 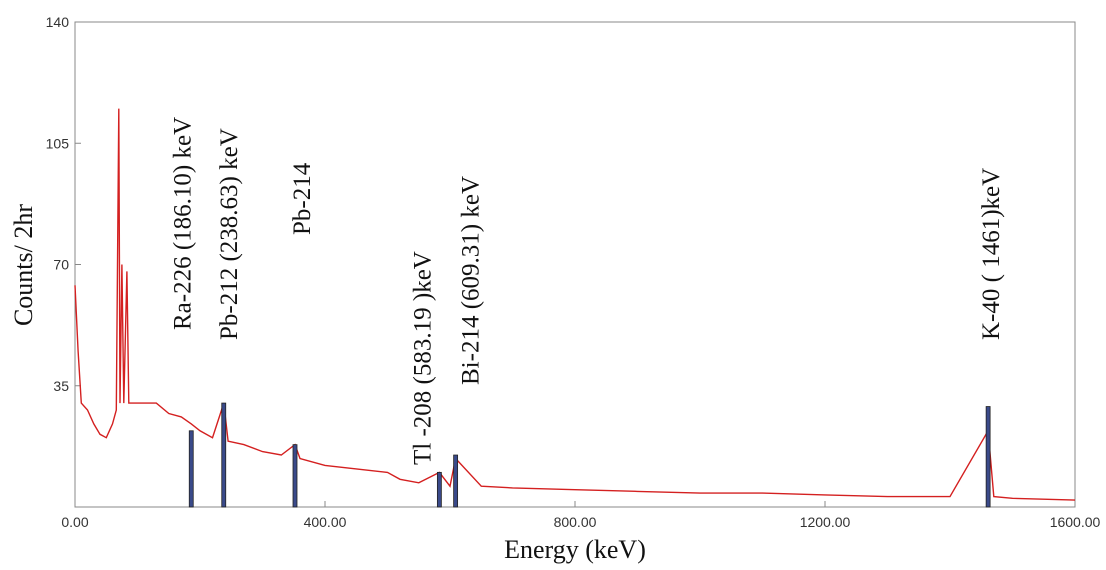 I want to click on y-tick-label: 35, so click(x=61, y=386).